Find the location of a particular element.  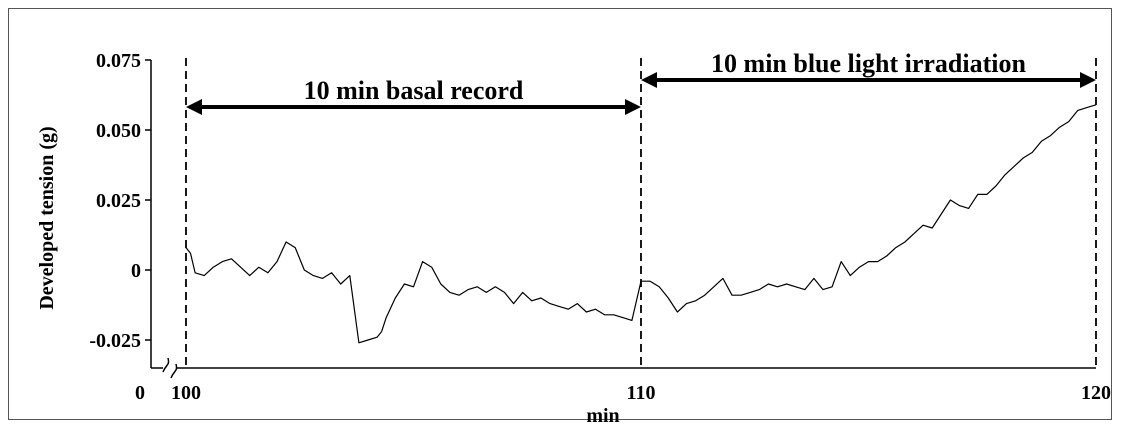

axis-break-symbol is located at coordinates (170, 368).